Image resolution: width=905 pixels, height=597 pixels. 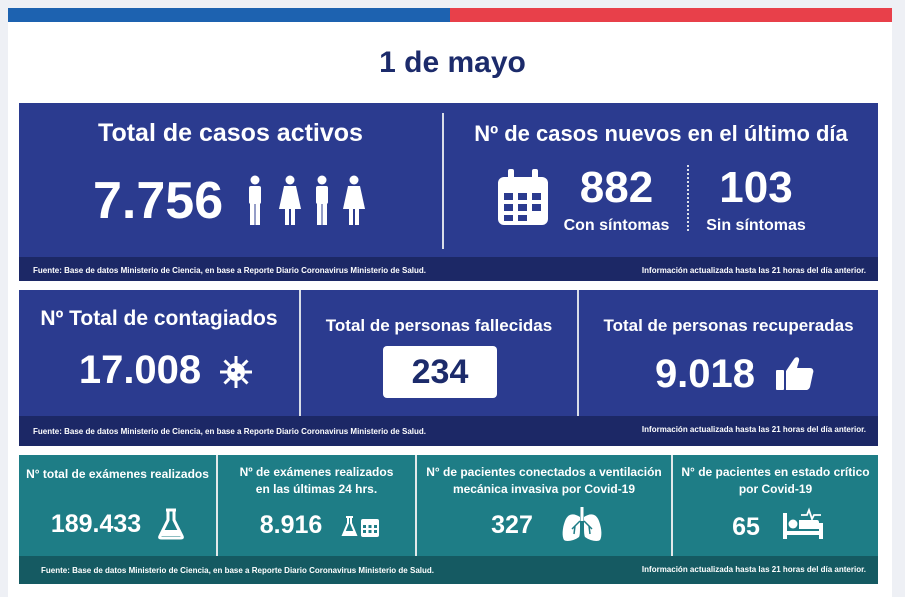 What do you see at coordinates (756, 225) in the screenshot?
I see `without-symptoms-label: Sin síntomas` at bounding box center [756, 225].